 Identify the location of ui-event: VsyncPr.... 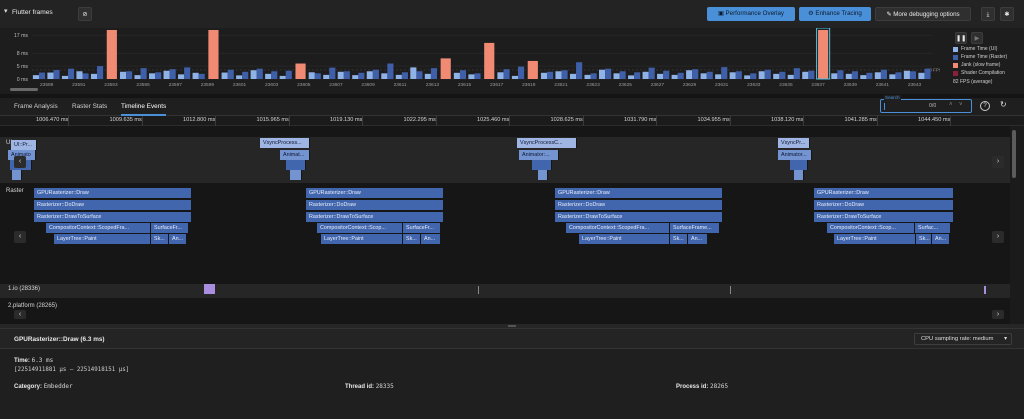
(794, 143).